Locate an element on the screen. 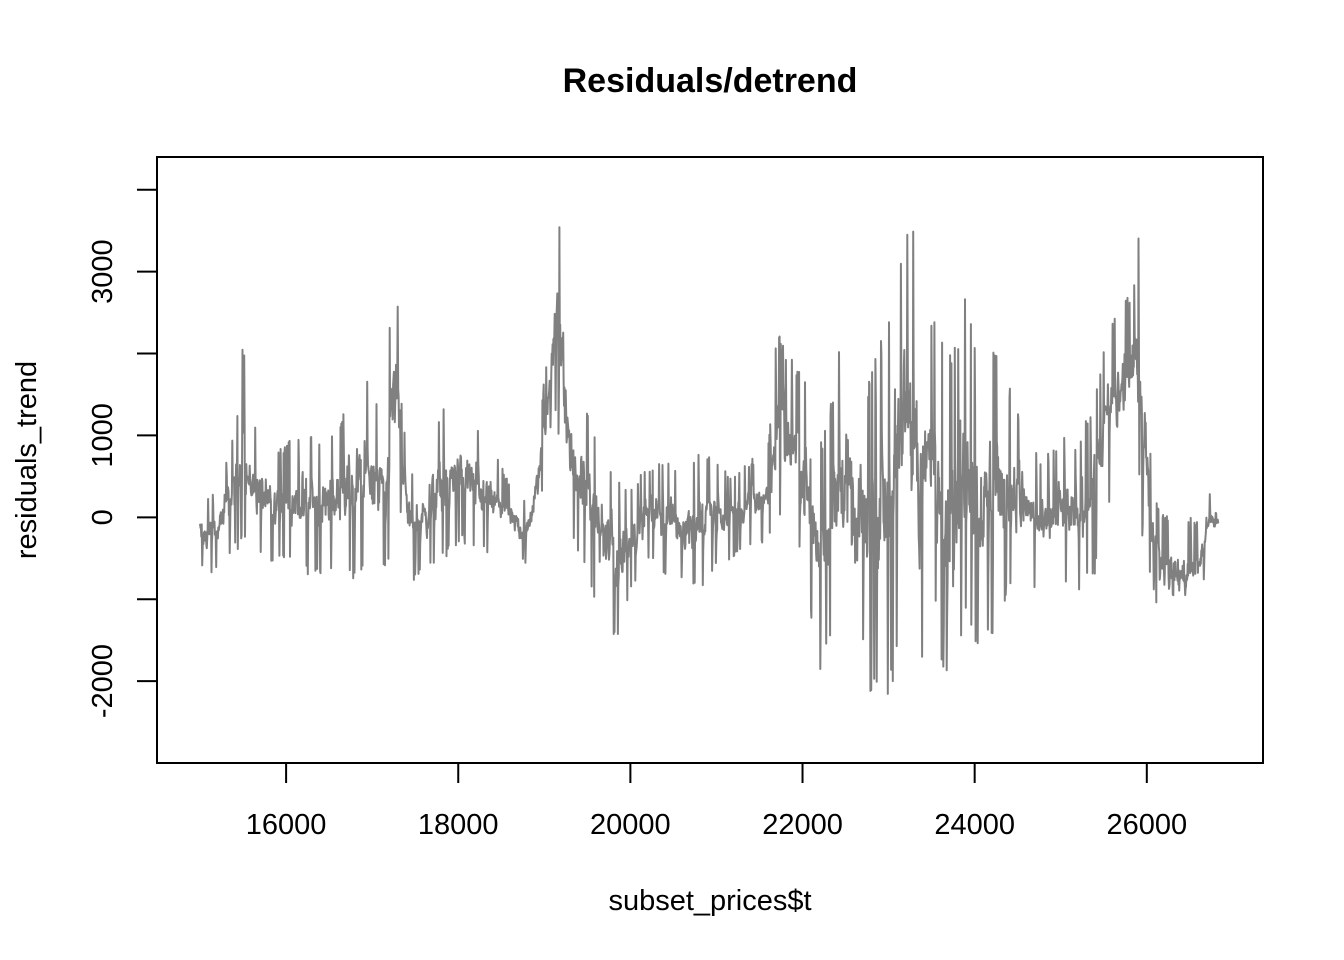 This screenshot has height=960, width=1344. x-tick-label: 18000 is located at coordinates (458, 825).